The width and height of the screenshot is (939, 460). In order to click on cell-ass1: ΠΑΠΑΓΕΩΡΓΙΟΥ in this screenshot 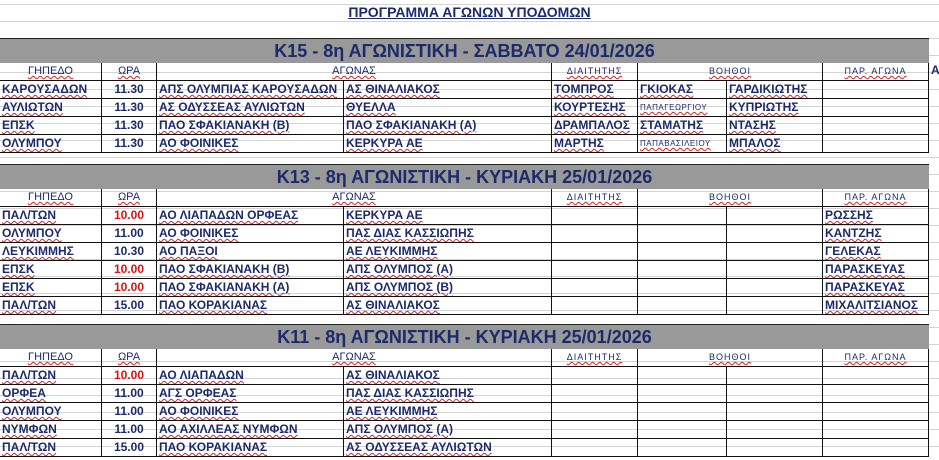, I will do `click(682, 107)`.